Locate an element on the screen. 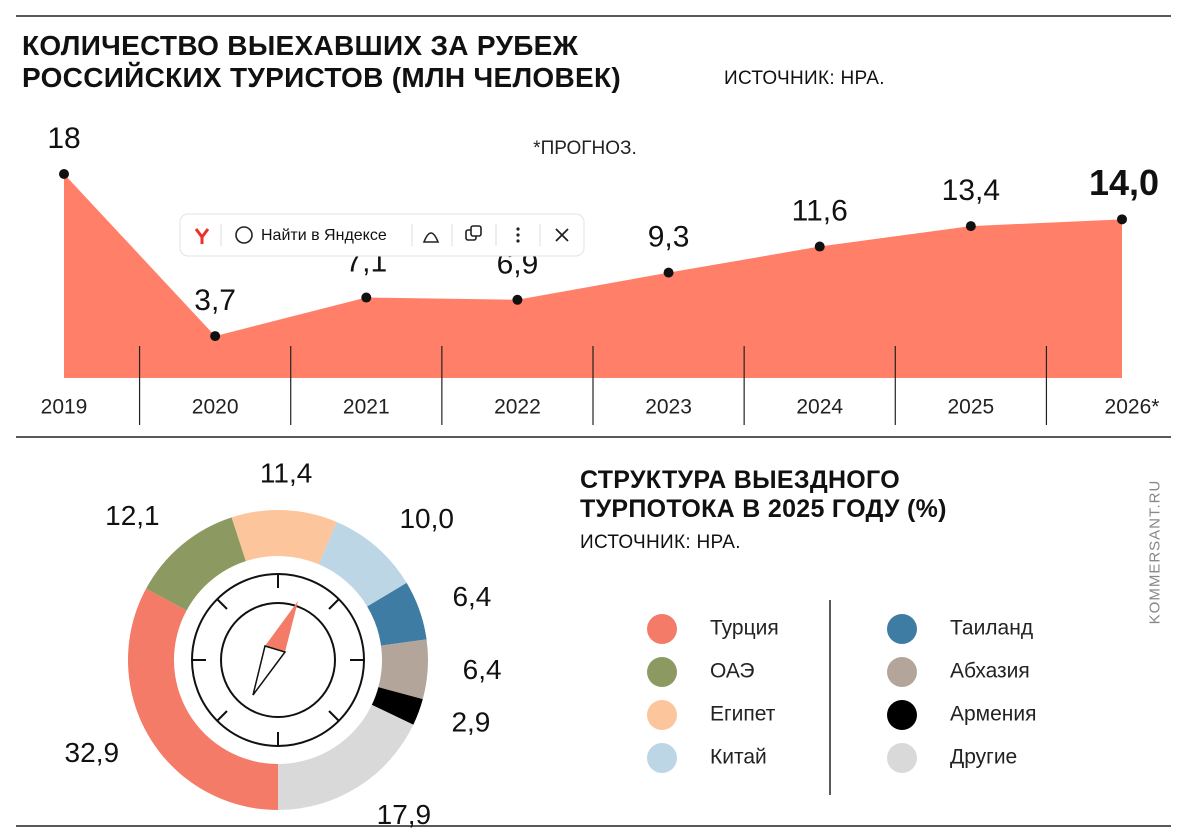 The image size is (1187, 839). yandex-toolbar: Найти в Яндексе is located at coordinates (382, 235).